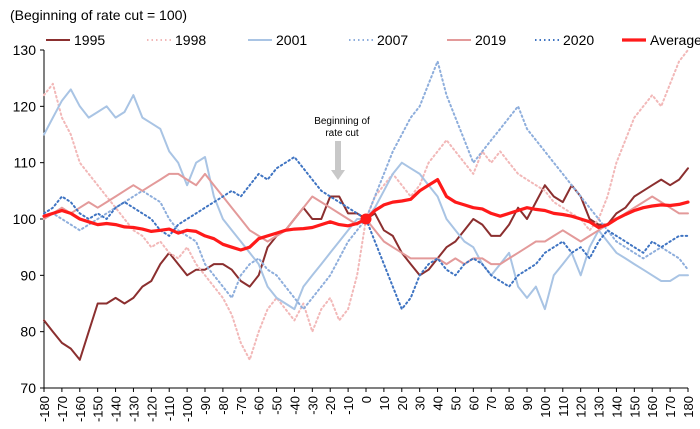  I want to click on x-tick-label: 160, so click(652, 407).